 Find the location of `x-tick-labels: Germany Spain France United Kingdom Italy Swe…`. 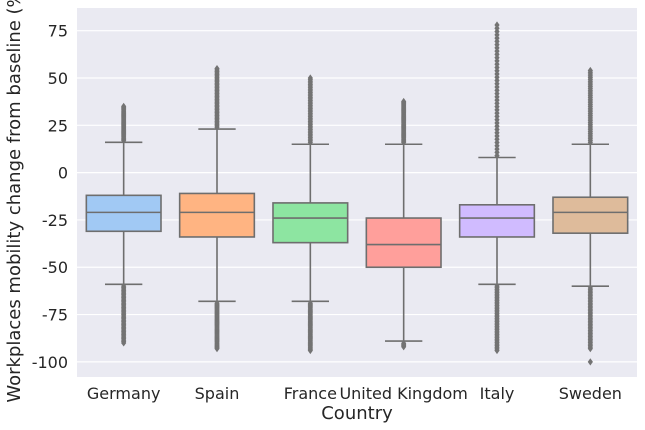

x-tick-labels: Germany Spain France United Kingdom Italy Swe… is located at coordinates (354, 393).